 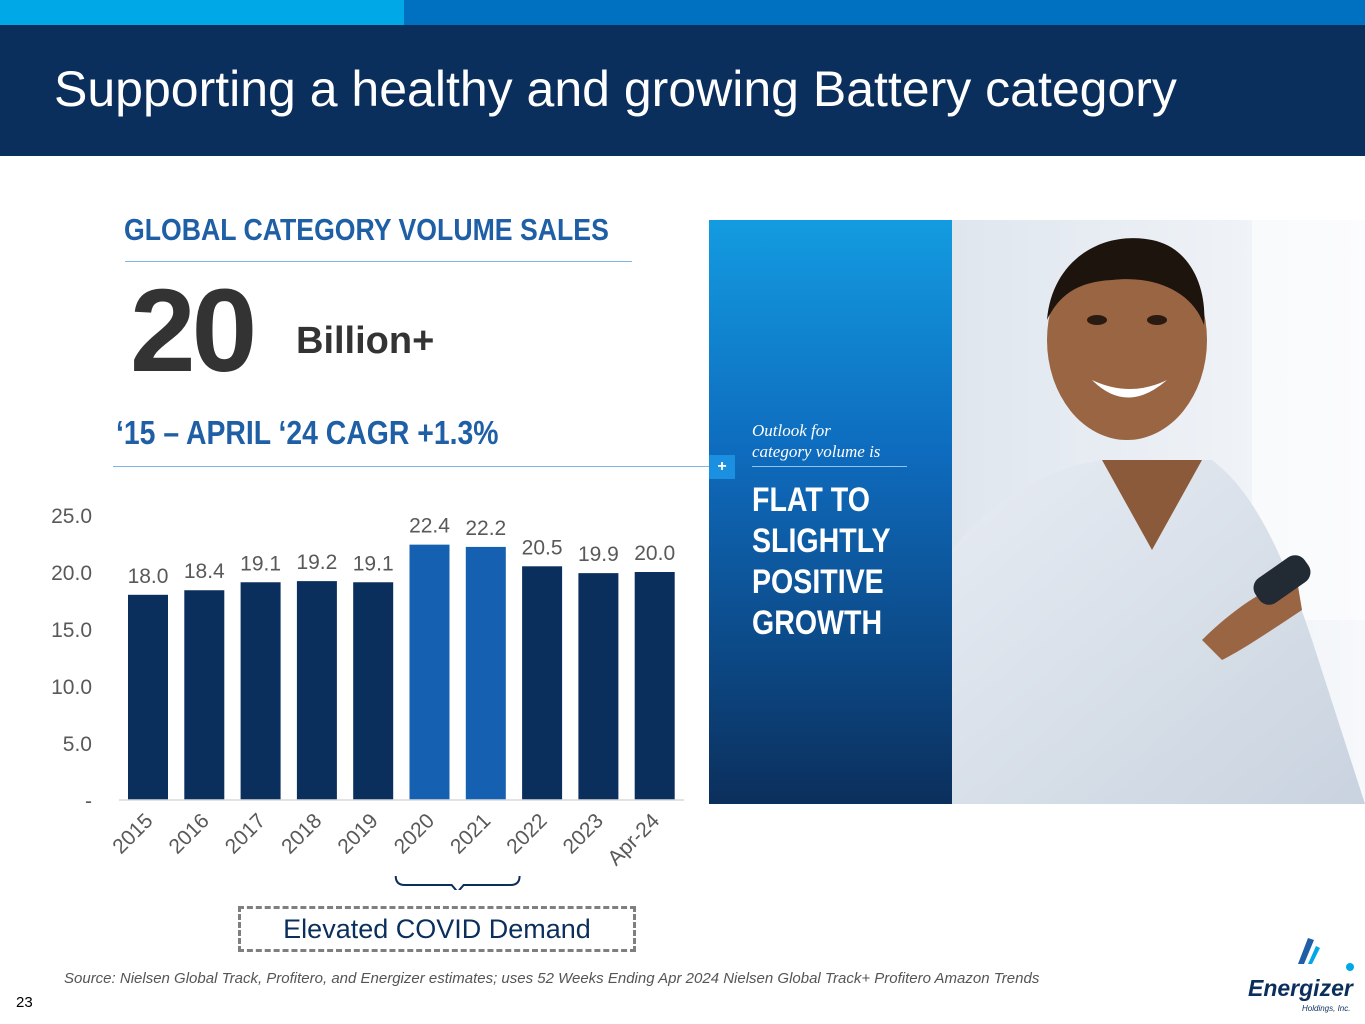 What do you see at coordinates (414, 833) in the screenshot?
I see `x-tick-label: 2020` at bounding box center [414, 833].